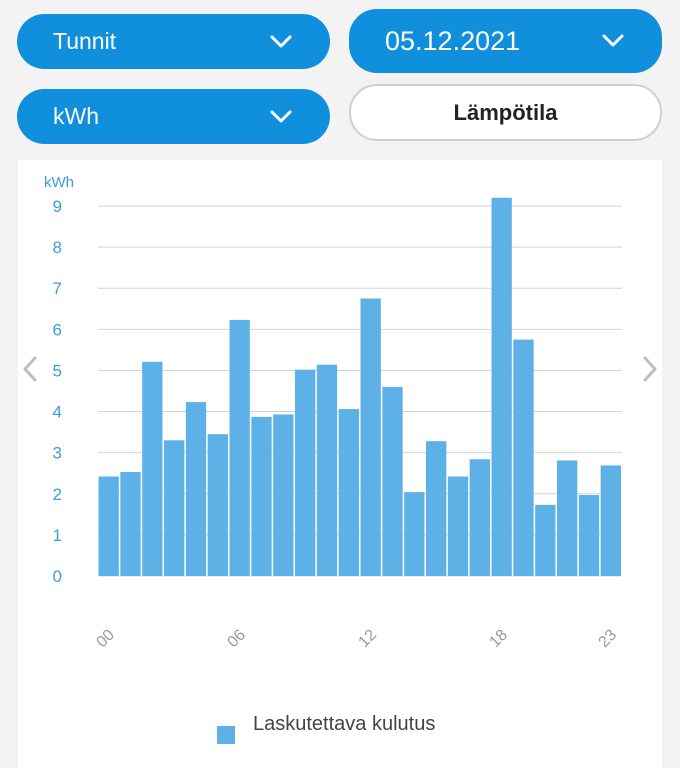  What do you see at coordinates (59, 182) in the screenshot?
I see `y-axis-label: kWh` at bounding box center [59, 182].